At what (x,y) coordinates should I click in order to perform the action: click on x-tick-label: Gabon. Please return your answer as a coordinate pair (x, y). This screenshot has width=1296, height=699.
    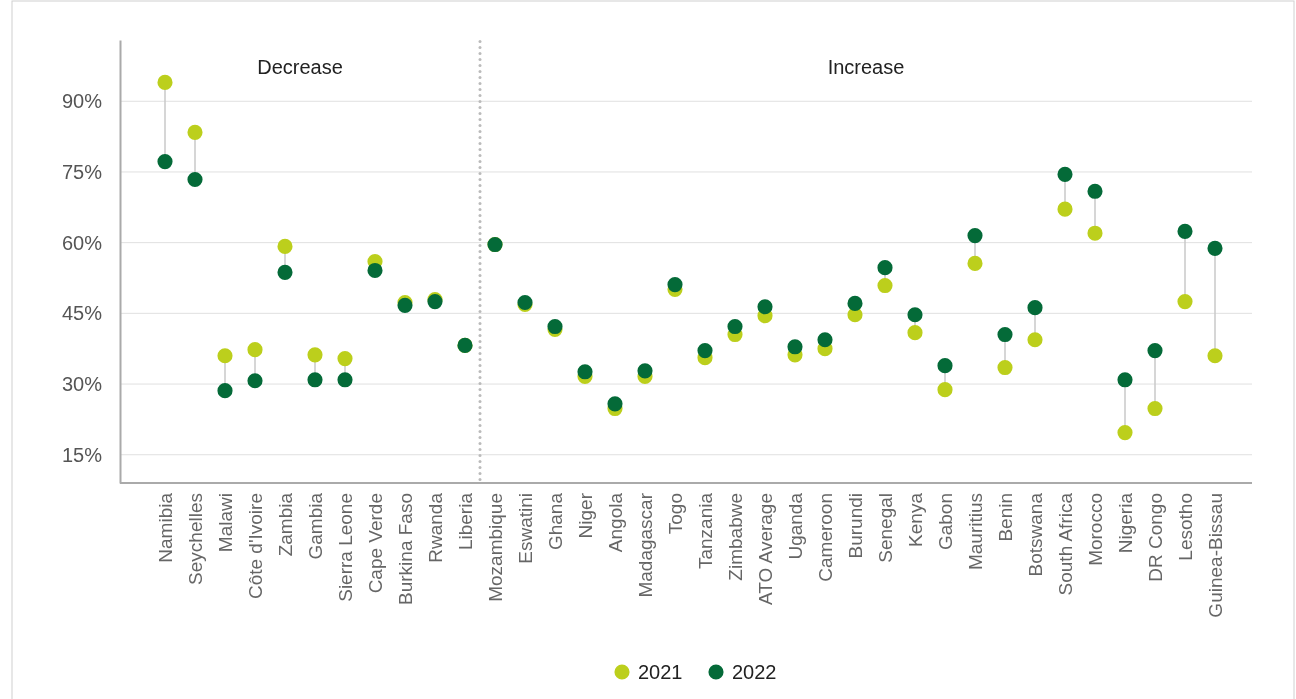
    Looking at the image, I should click on (945, 522).